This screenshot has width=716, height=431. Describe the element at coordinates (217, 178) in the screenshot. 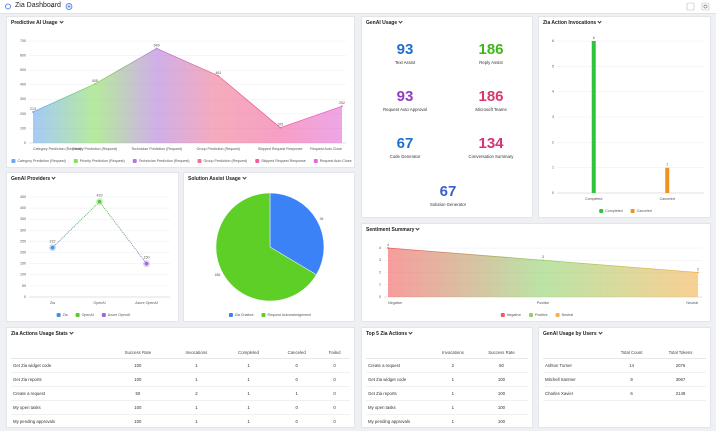

I see `panel-title: Solution Assist Usage` at that location.